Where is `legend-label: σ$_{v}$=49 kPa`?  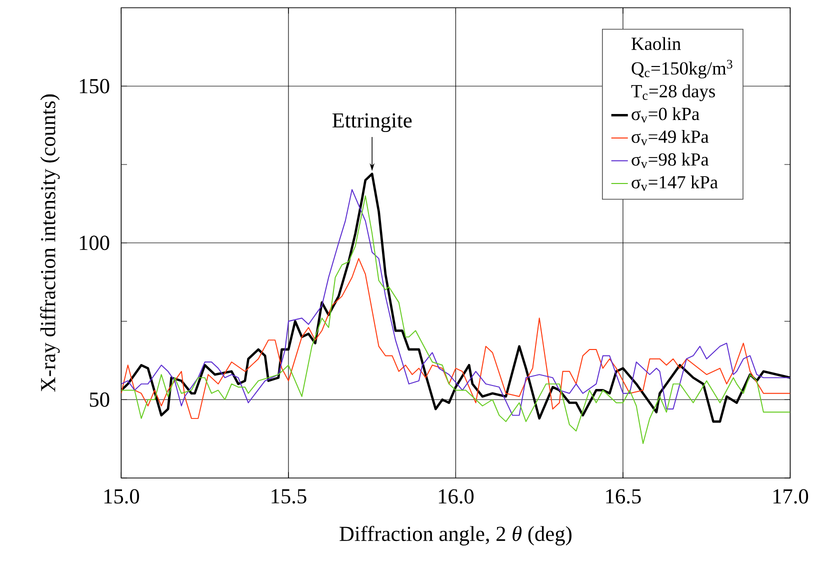 legend-label: σ$_{v}$=49 kPa is located at coordinates (670, 138).